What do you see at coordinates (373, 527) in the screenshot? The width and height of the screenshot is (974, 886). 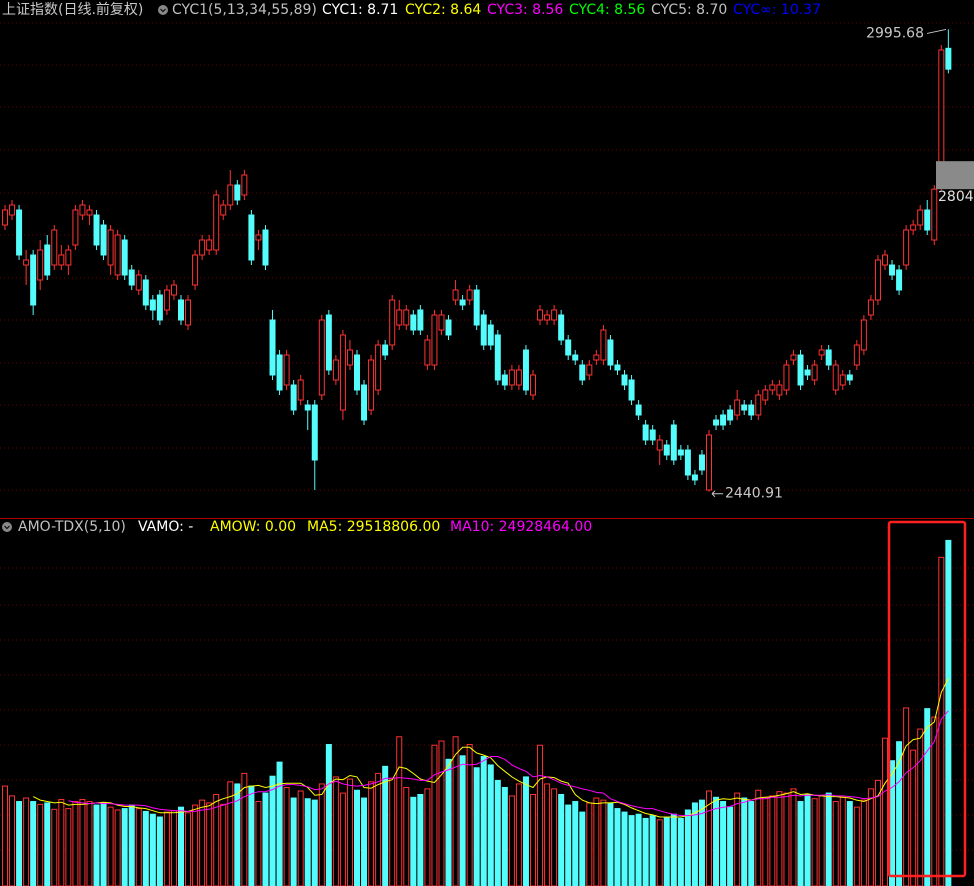 I see `legend-entry: MA5: 29518806.00` at bounding box center [373, 527].